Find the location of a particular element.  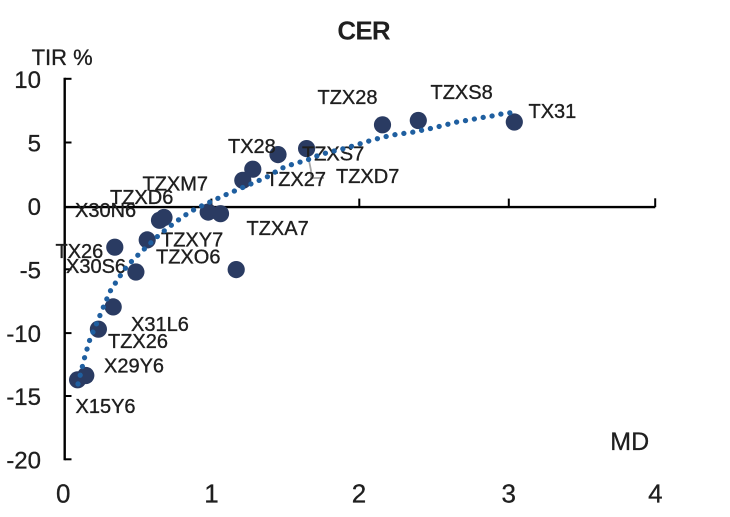

svg-text: -10 is located at coordinates (23, 334).